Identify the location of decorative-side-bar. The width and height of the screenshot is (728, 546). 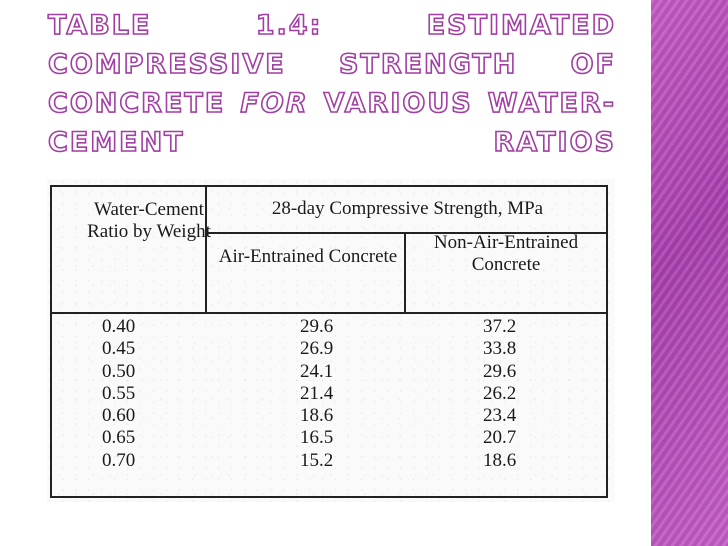
(689, 273).